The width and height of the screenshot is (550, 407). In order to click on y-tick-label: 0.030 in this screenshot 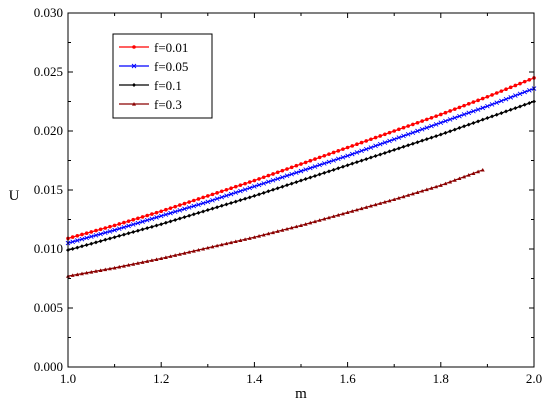, I will do `click(48, 12)`.